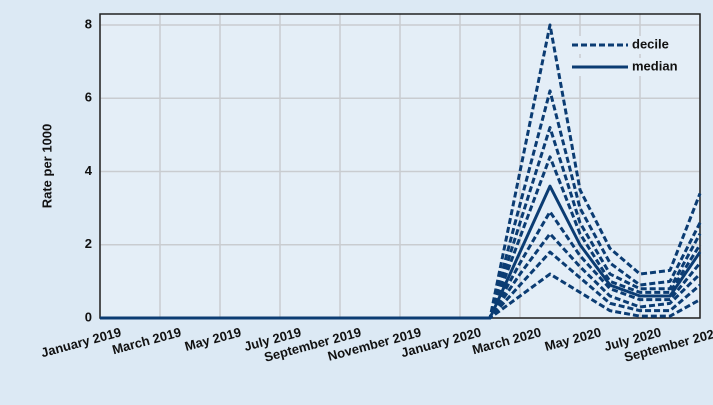 This screenshot has height=405, width=713. Describe the element at coordinates (46, 166) in the screenshot. I see `y-axis-label: Rate per 1000` at that location.